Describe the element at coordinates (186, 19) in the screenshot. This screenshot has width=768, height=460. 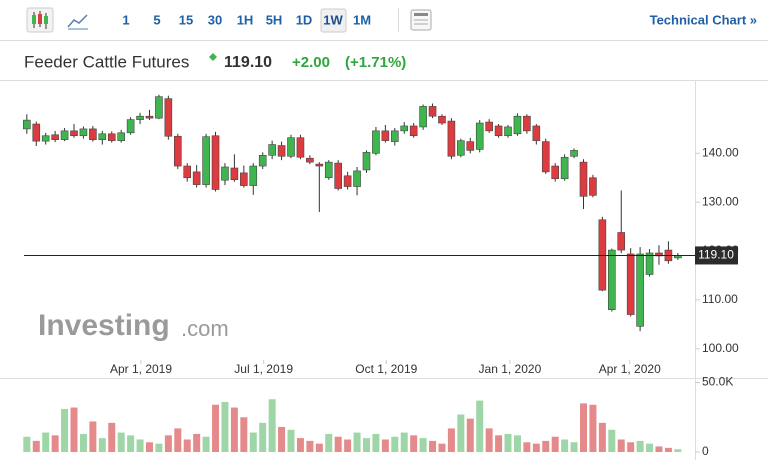
I see `interval-button: 15` at that location.